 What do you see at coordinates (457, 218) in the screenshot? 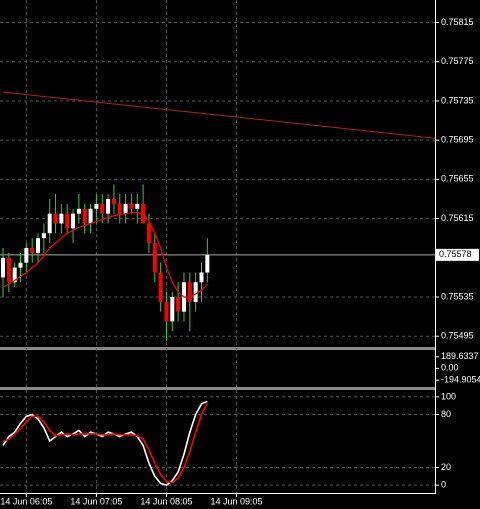
I see `y-tick-label: 0.75615` at bounding box center [457, 218].